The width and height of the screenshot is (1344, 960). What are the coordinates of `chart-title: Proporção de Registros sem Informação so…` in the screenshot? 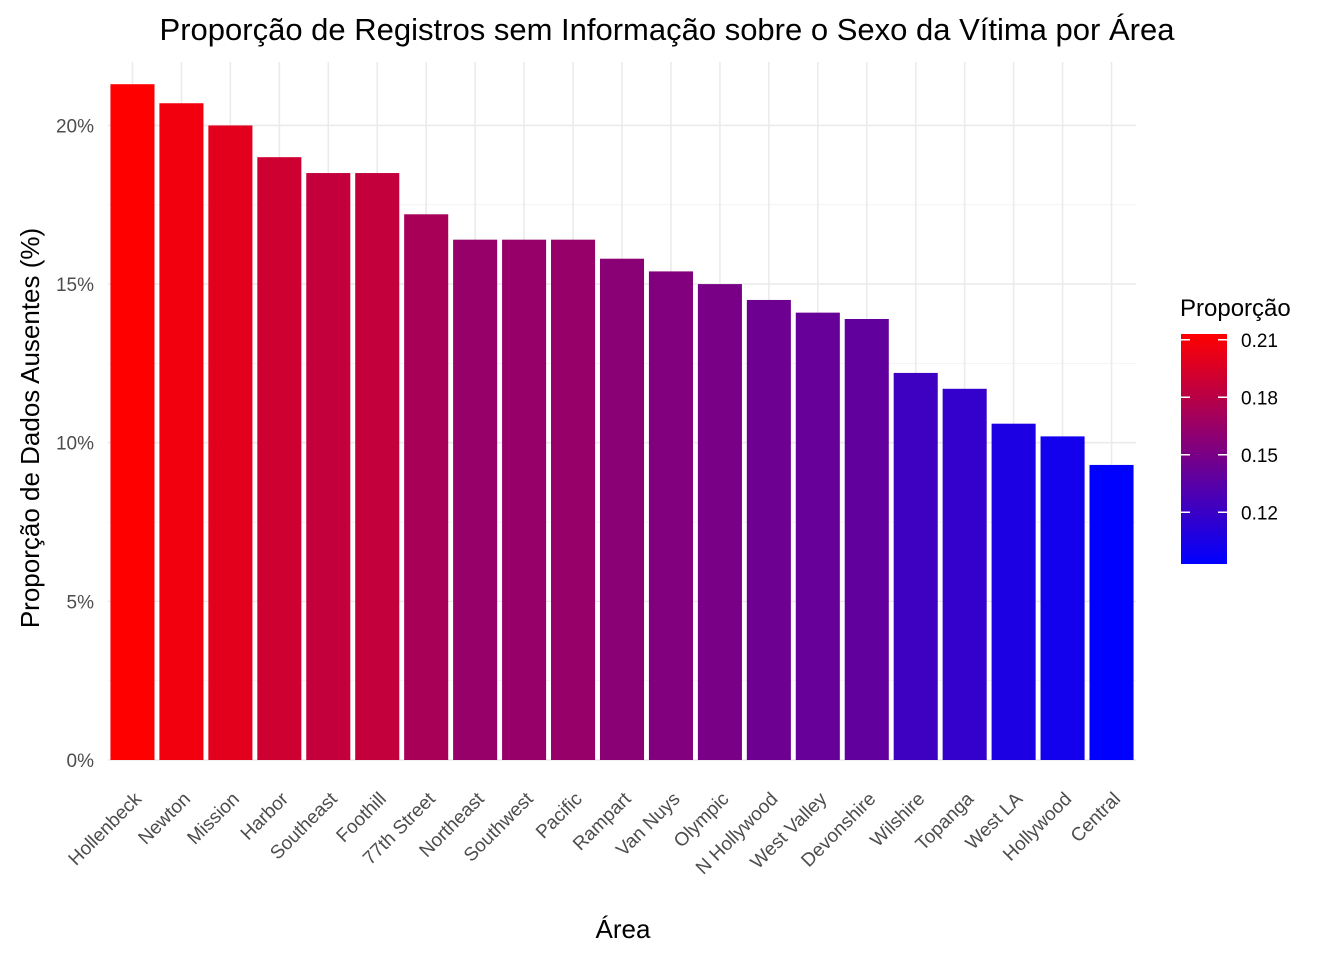 It's located at (668, 29).